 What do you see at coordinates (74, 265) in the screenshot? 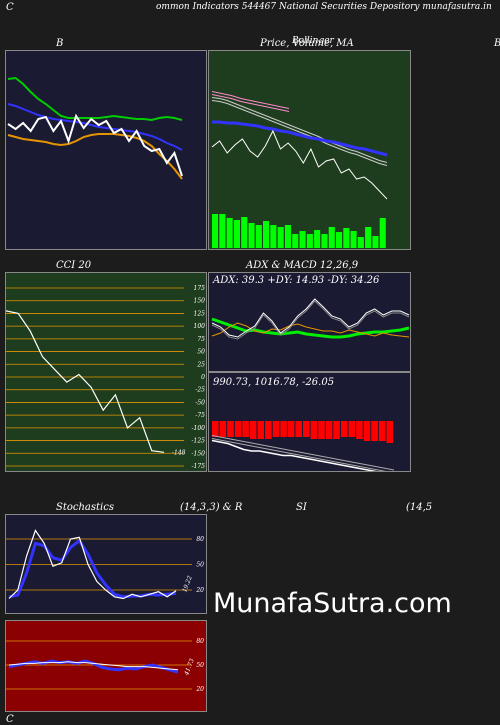
I see `cci-title: CCI 20` at bounding box center [74, 265].